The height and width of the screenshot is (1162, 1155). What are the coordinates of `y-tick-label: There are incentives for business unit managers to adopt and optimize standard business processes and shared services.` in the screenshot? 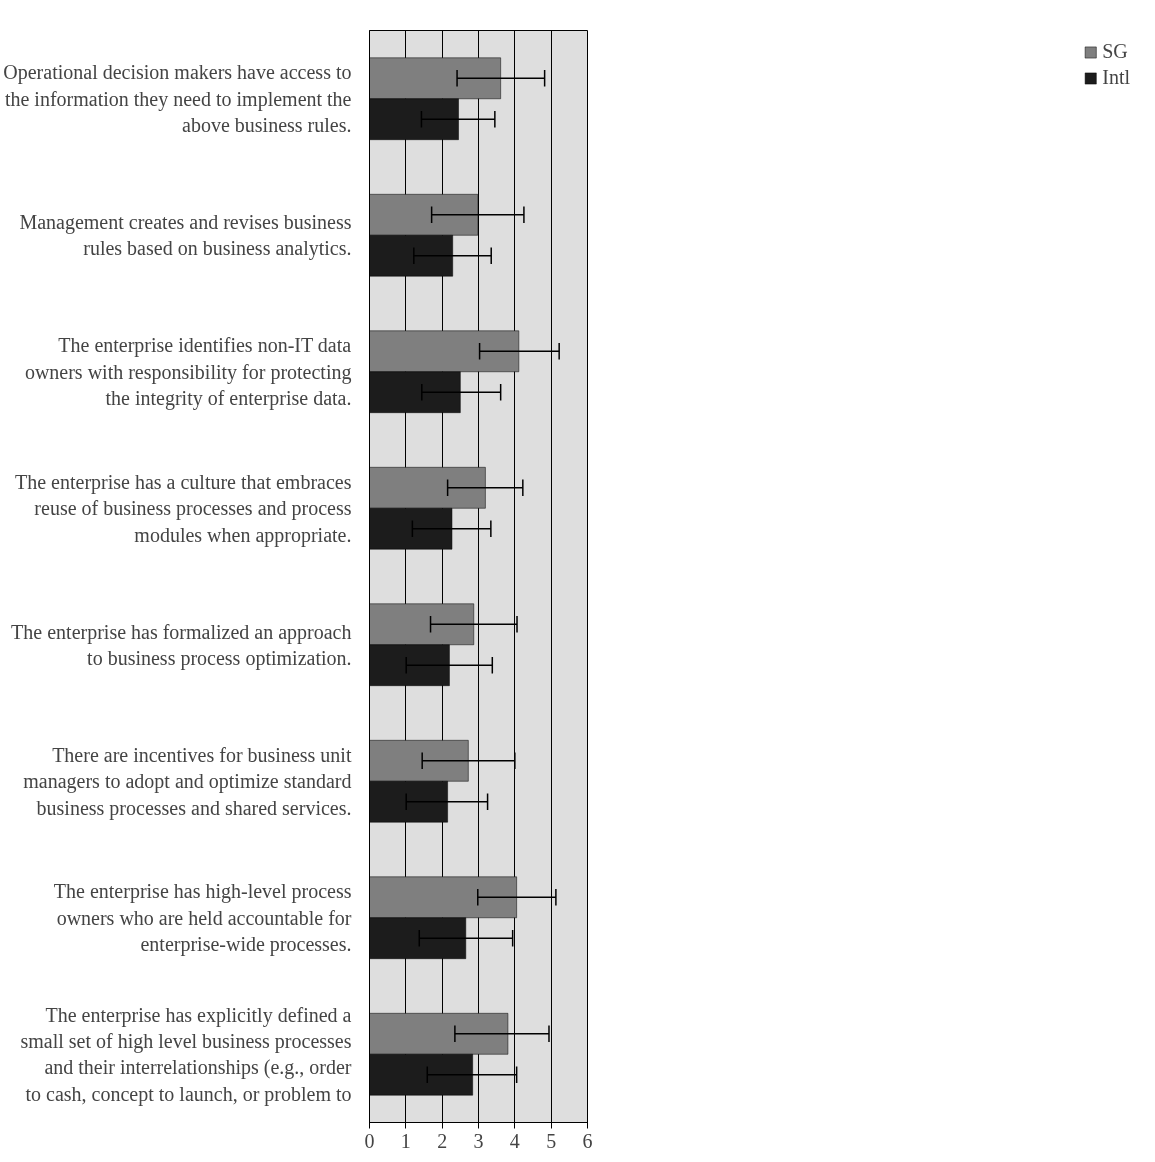 It's located at (187, 781).